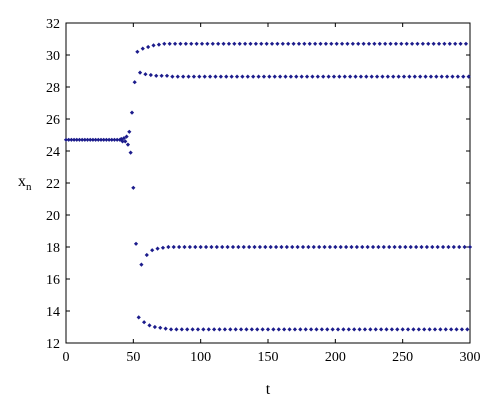  I want to click on y-tick-label: 16, so click(53, 280).